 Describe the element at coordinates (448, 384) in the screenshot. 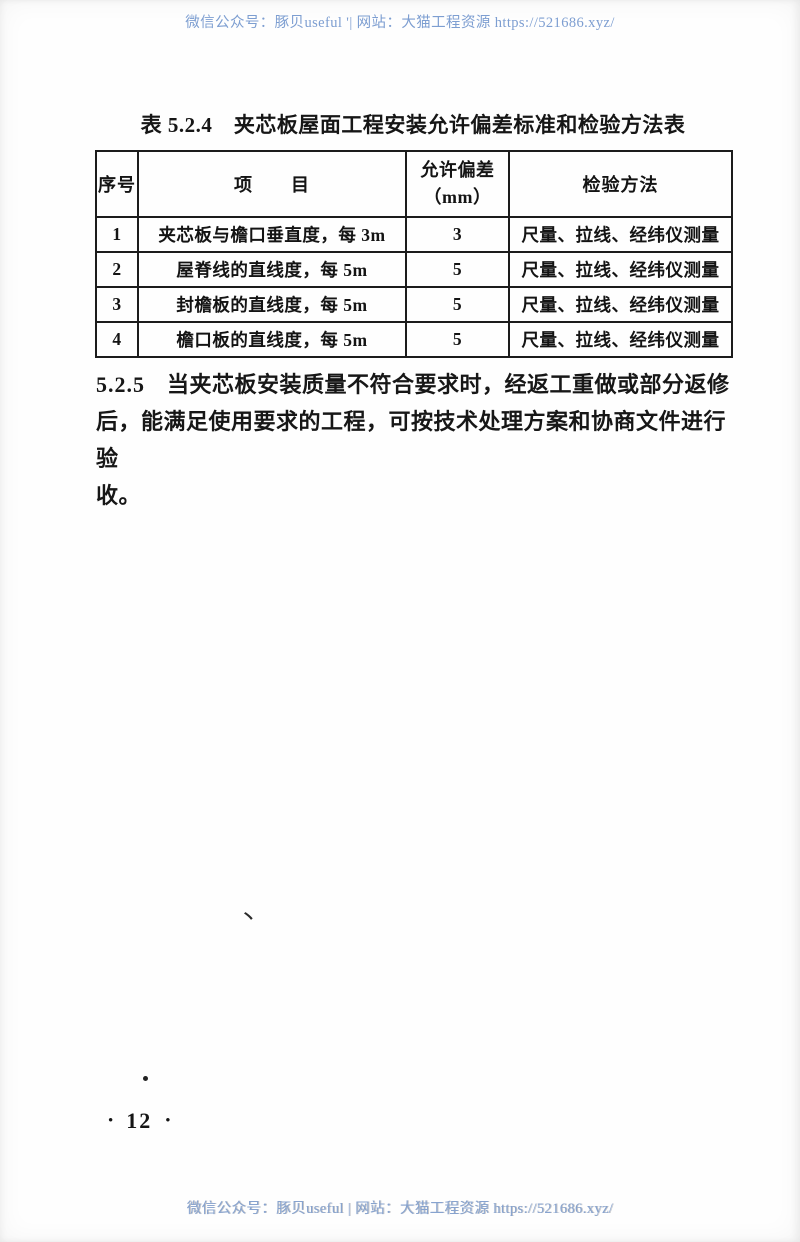

I see `clause-text: 当夹芯板安装质量不符合要求时，经返工重做或部分返修` at that location.